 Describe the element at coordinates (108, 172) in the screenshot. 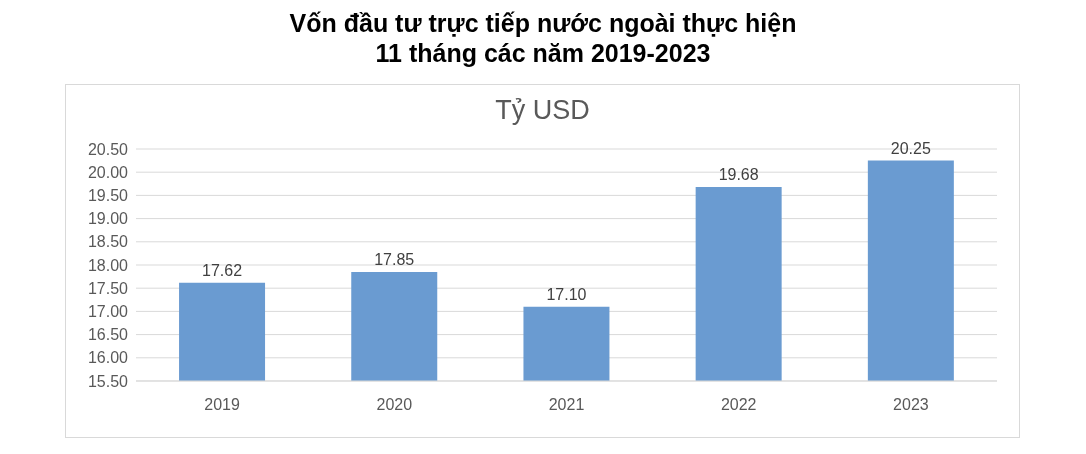

I see `y-tick-label: 20.00` at that location.